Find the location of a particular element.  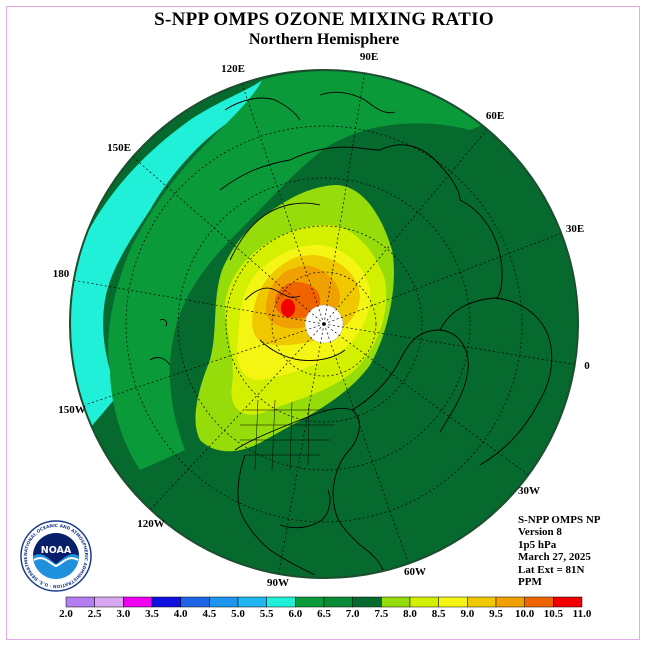

legend-tick-label: 2.5 is located at coordinates (94, 614).